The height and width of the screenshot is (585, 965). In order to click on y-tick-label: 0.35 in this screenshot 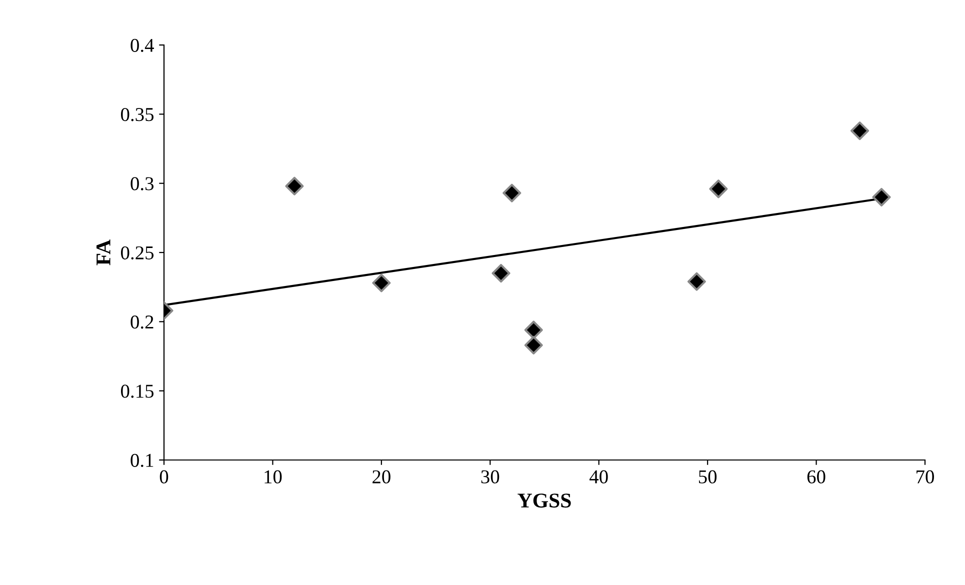, I will do `click(137, 115)`.